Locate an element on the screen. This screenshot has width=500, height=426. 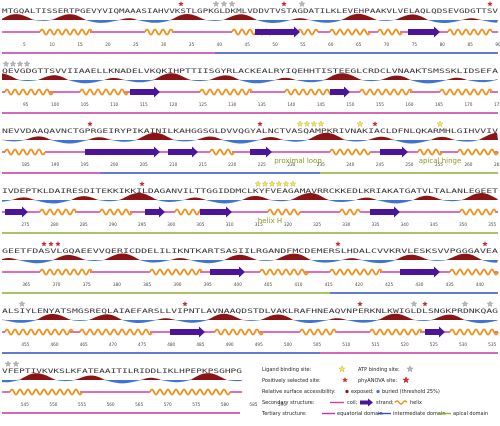
position-number: 275 is located at coordinates (25, 224).